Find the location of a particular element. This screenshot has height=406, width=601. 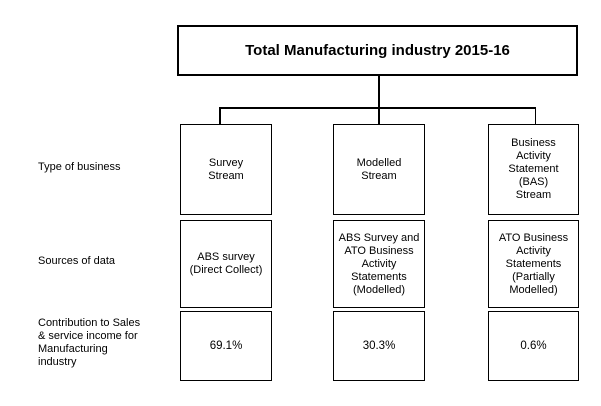

diagram-title: Total Manufacturing industry 2015-16 is located at coordinates (377, 50).